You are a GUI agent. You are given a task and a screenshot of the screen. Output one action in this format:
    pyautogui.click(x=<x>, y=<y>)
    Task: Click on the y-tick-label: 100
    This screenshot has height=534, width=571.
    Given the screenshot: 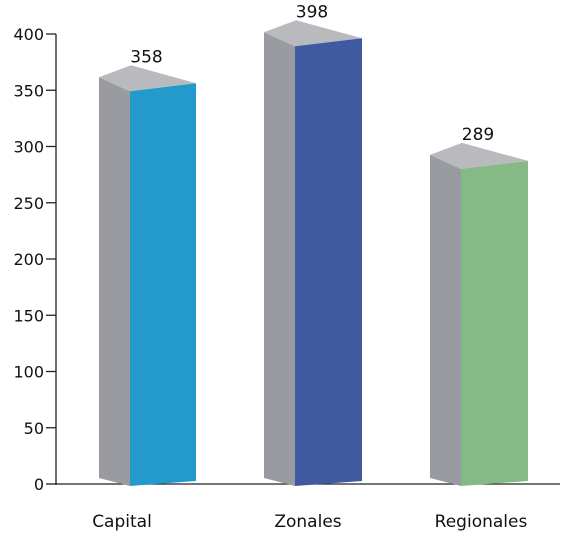 What is the action you would take?
    pyautogui.click(x=28, y=372)
    